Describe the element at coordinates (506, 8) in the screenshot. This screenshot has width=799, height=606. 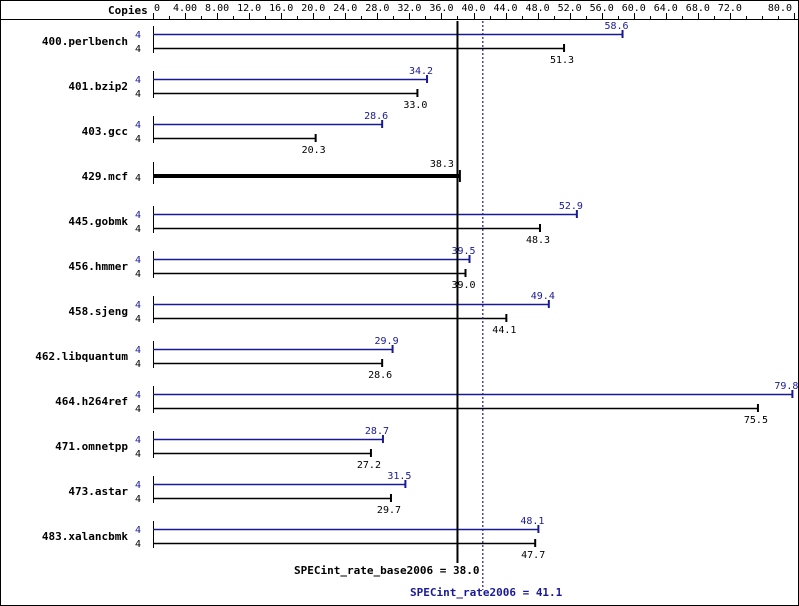
I see `tick-label: 44.0` at that location.